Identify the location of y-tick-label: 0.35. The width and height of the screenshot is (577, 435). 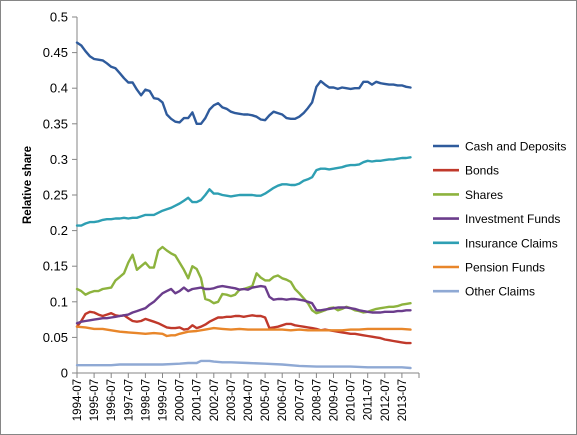
(55, 123).